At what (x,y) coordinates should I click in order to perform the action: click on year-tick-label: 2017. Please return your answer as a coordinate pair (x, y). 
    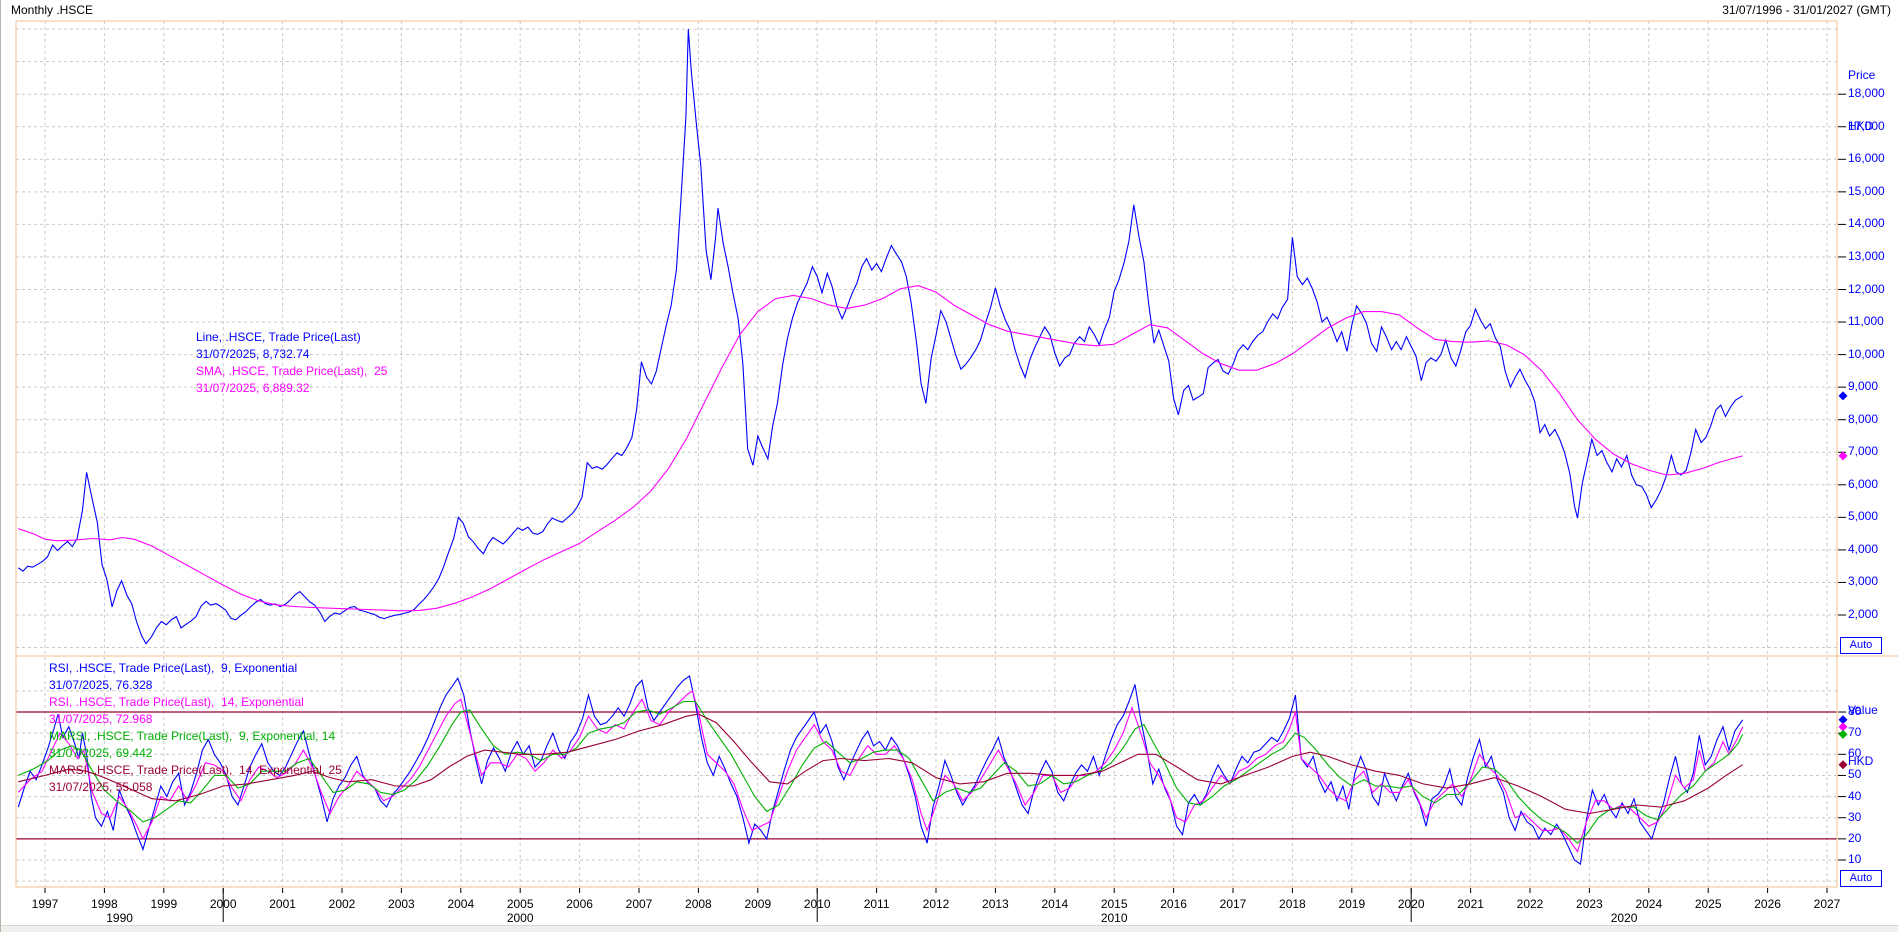
    Looking at the image, I should click on (1233, 904).